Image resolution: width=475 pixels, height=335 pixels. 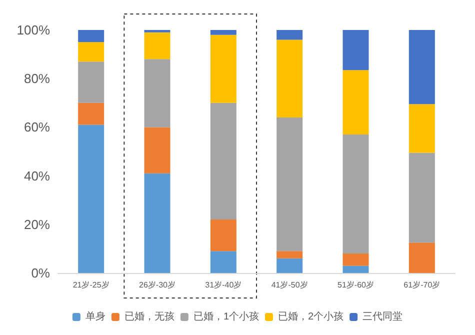 What do you see at coordinates (289, 285) in the screenshot?
I see `x-tick-label: 41岁-50岁` at bounding box center [289, 285].